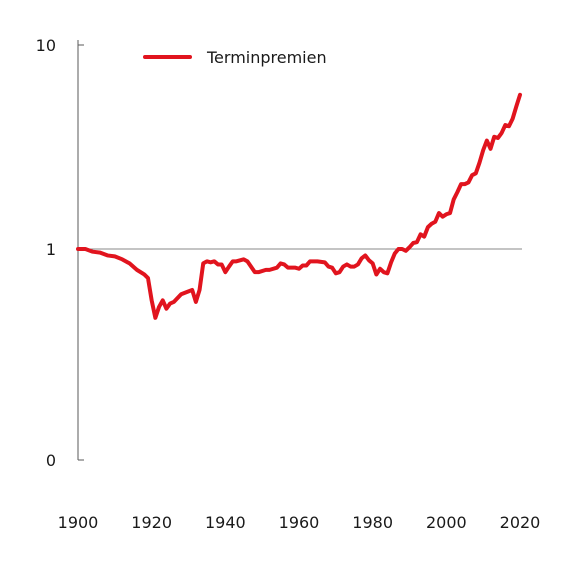 This screenshot has width=576, height=576. I want to click on y-tick-label: 10, so click(46, 45).